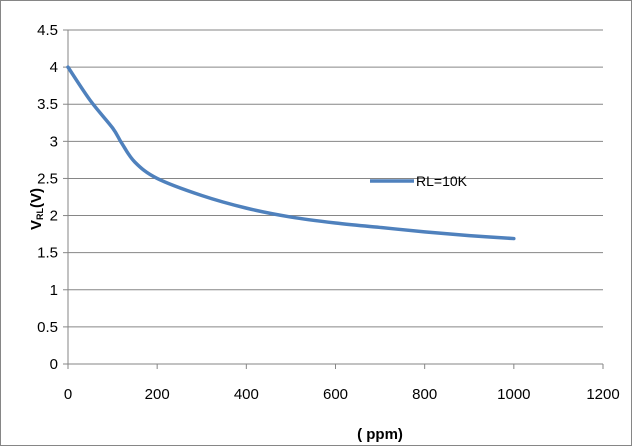 Image resolution: width=632 pixels, height=446 pixels. What do you see at coordinates (47, 30) in the screenshot?
I see `y-tick-label: 4.5` at bounding box center [47, 30].